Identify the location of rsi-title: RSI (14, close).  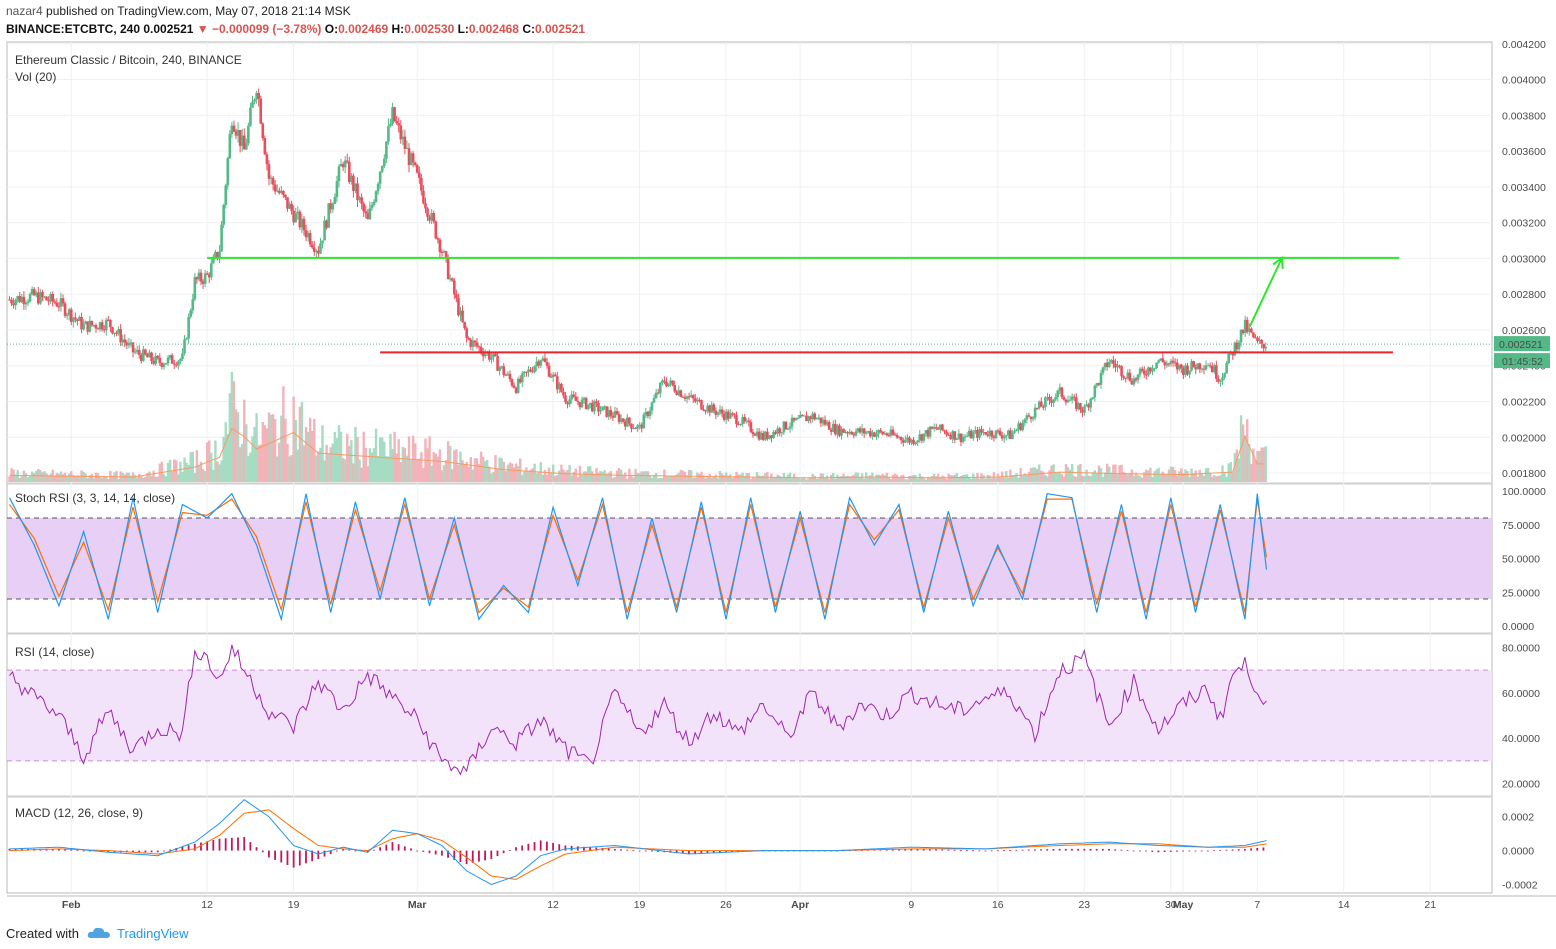
(54, 652).